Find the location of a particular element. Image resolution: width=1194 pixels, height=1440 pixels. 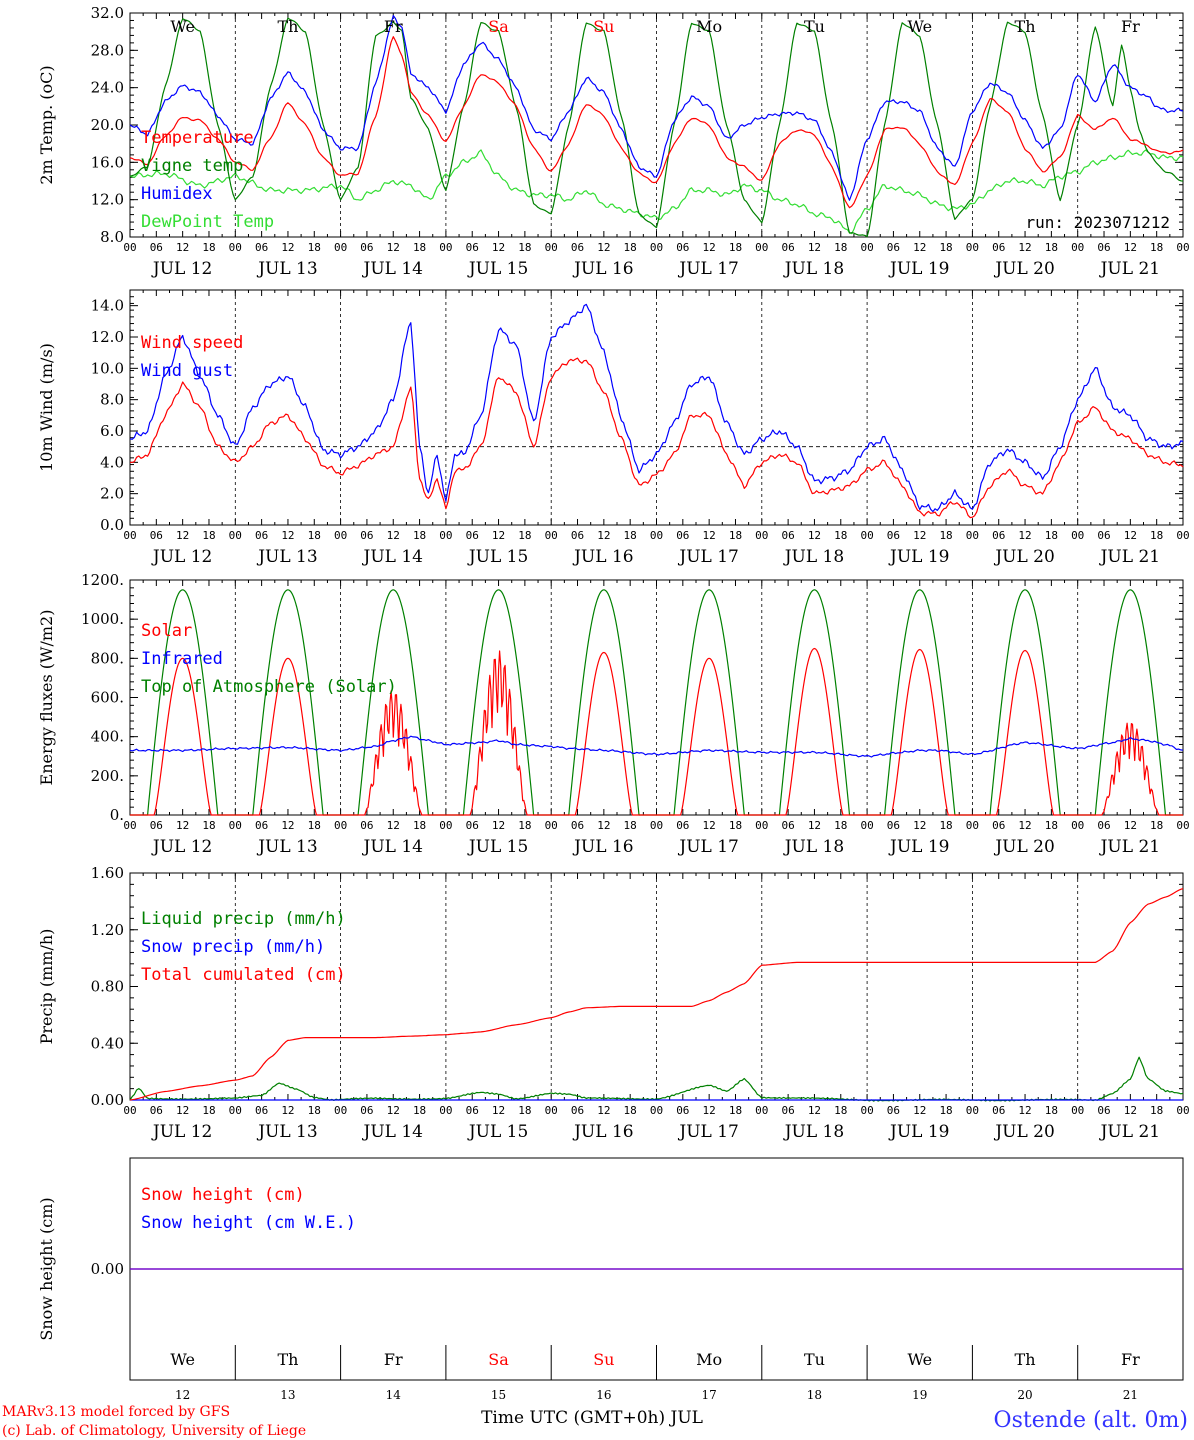

day-number: 15 is located at coordinates (498, 1395).